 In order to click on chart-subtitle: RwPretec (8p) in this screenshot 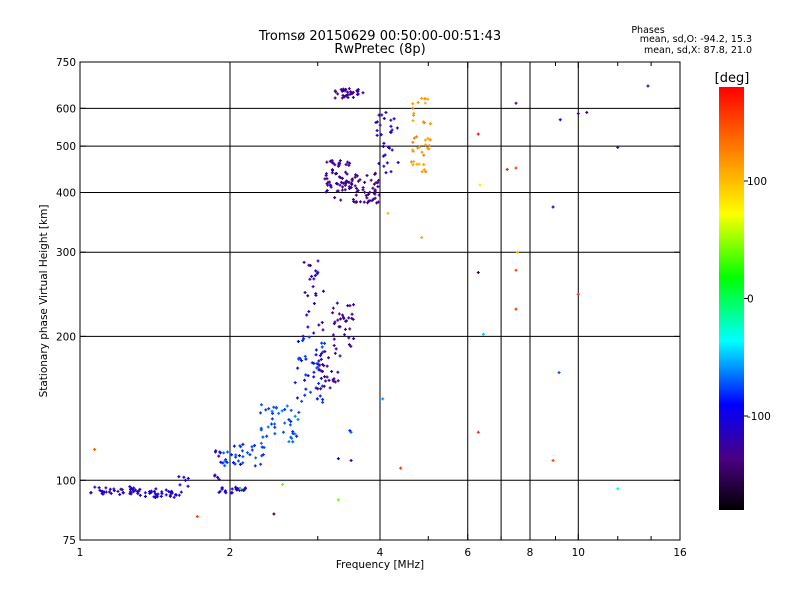, I will do `click(379, 49)`.